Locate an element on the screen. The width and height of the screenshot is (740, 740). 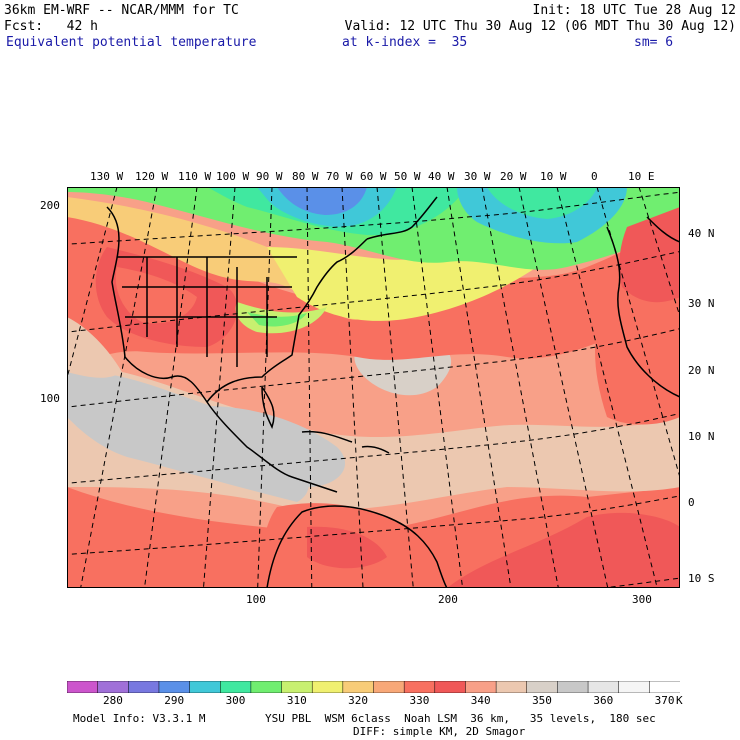
lat-label: 20 N is located at coordinates (701, 370).